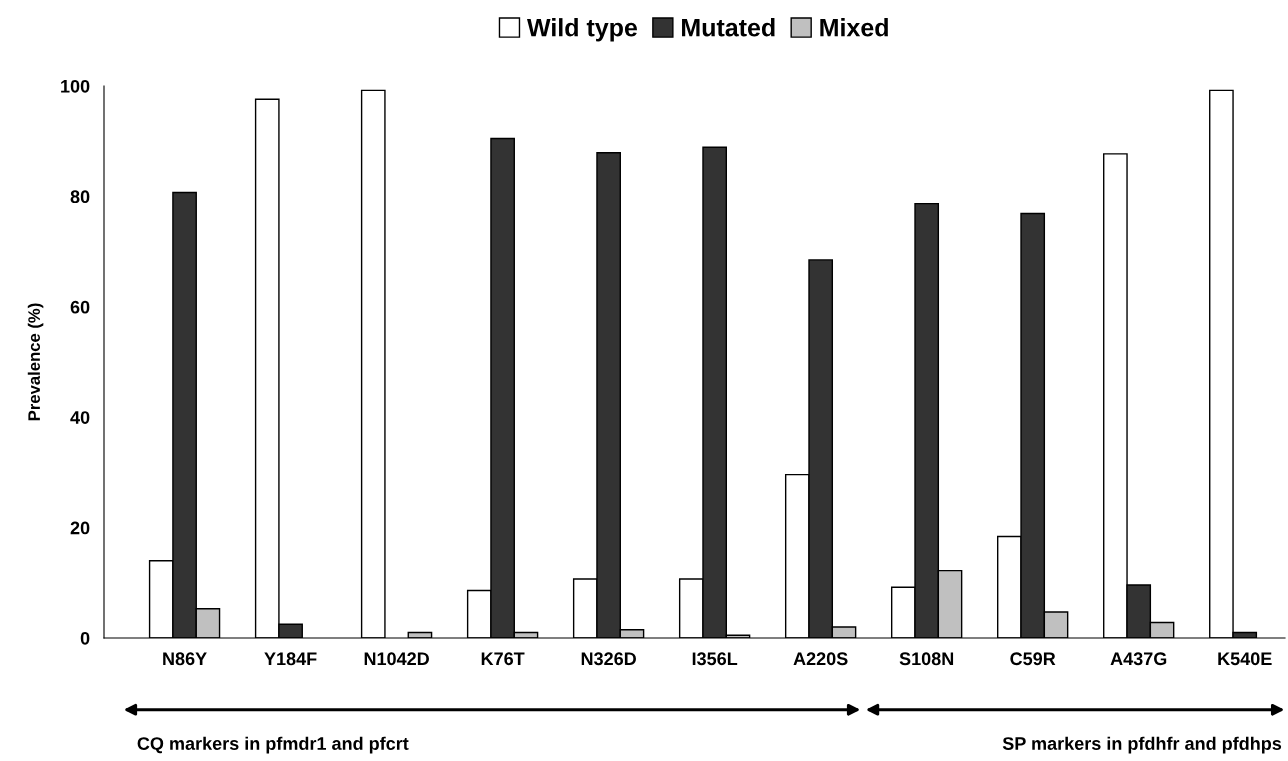  What do you see at coordinates (820, 659) in the screenshot?
I see `x-tick-label: A220S` at bounding box center [820, 659].